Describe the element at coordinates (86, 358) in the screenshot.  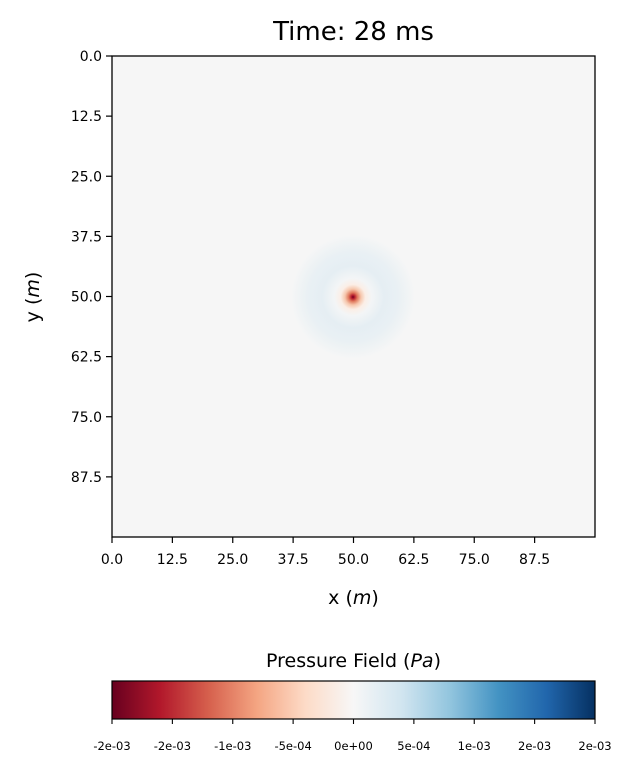
I see `y-tick-label: 62.5` at that location.